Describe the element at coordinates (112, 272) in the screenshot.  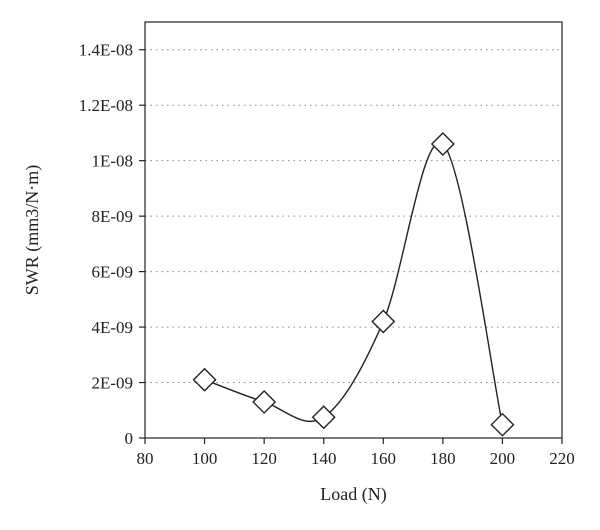
I see `y-tick-label: 6E-09` at that location.